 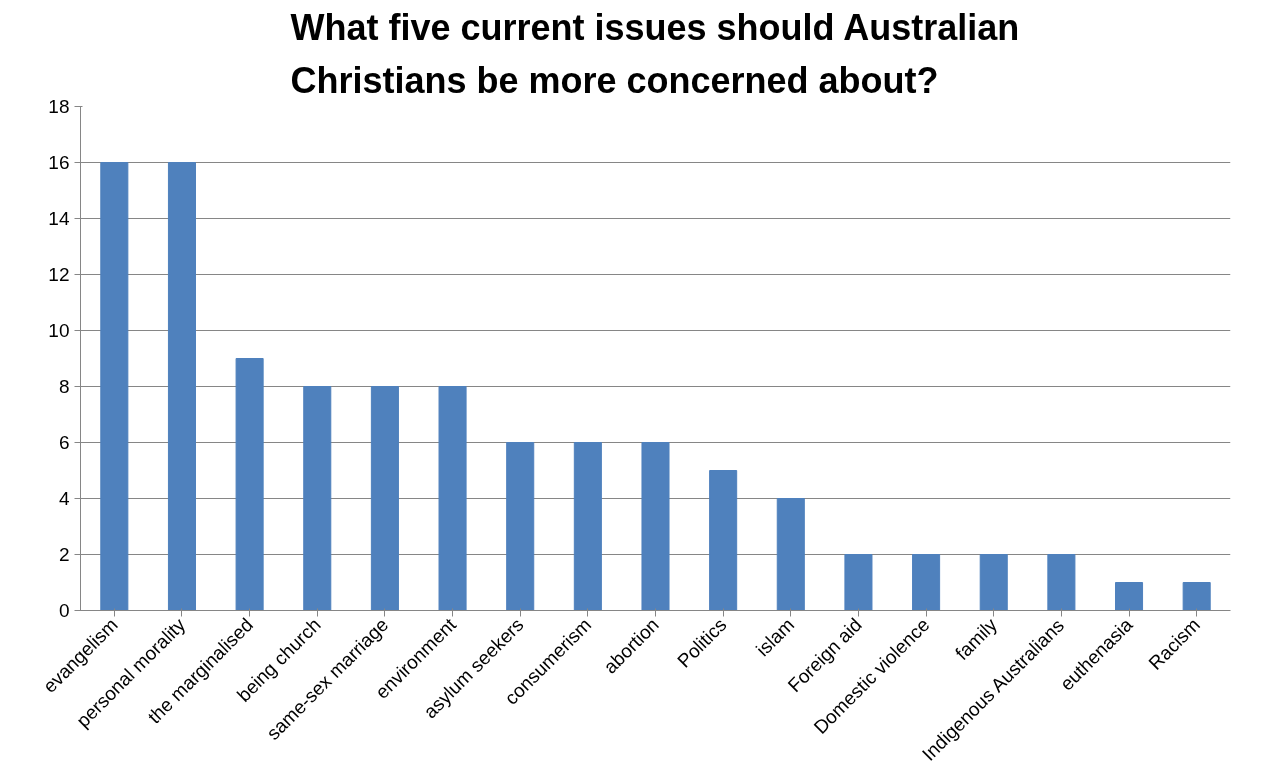 What do you see at coordinates (655, 54) in the screenshot?
I see `chart-title: What five current issues should Australian Christians be more concerned about?` at bounding box center [655, 54].